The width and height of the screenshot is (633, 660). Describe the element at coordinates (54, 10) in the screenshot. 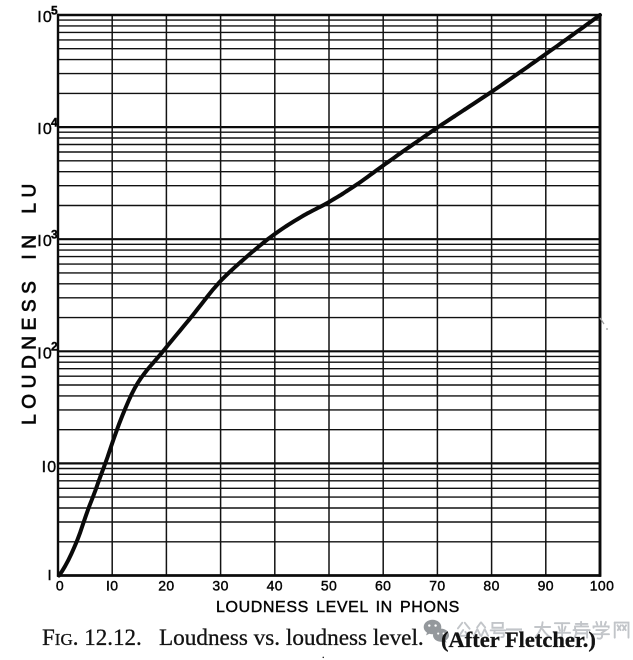

I see `svg-text: 5` at that location.